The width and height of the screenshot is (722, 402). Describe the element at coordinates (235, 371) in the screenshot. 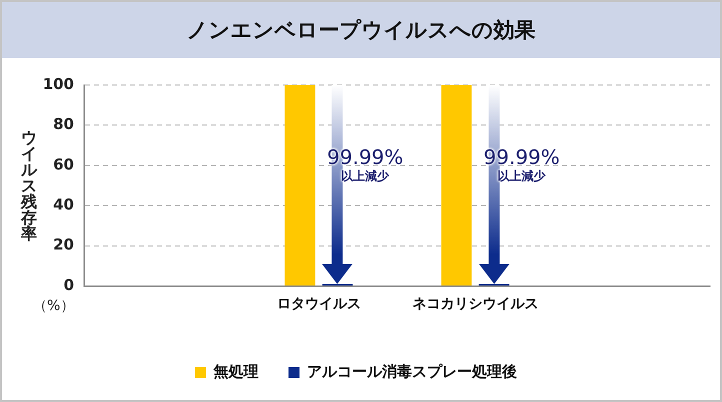

I see `legend-label: 無処理` at that location.